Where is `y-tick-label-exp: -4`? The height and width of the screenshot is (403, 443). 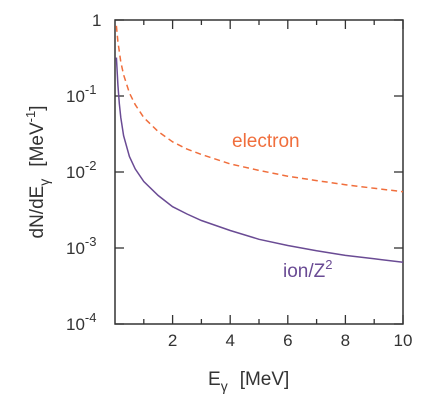 y-tick-label-exp: -4 is located at coordinates (91, 317).